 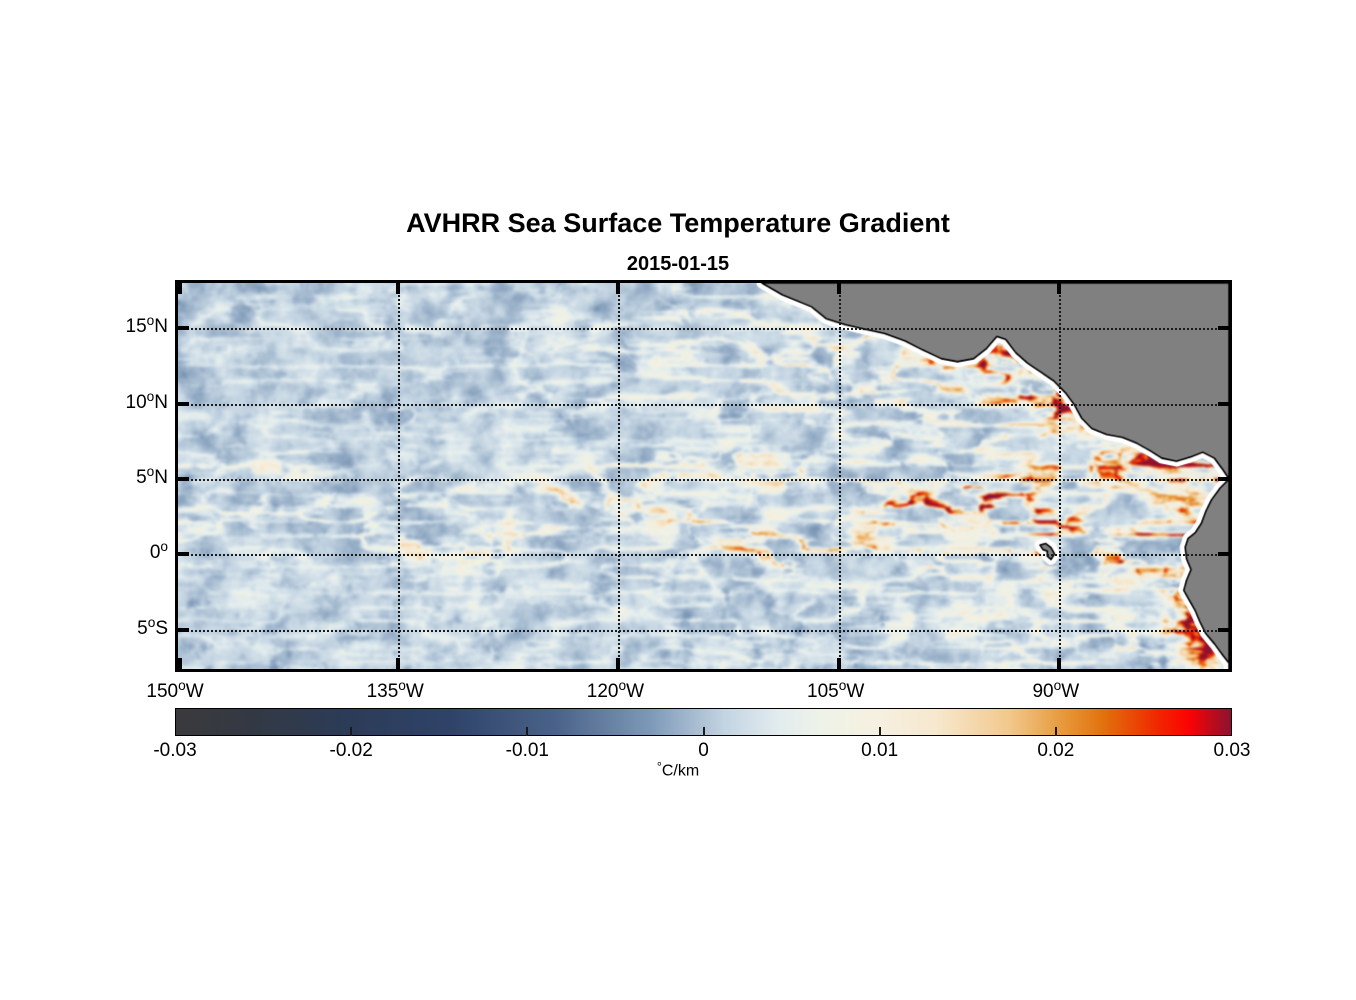 What do you see at coordinates (703, 750) in the screenshot?
I see `colorbar-tick-label: 0` at bounding box center [703, 750].